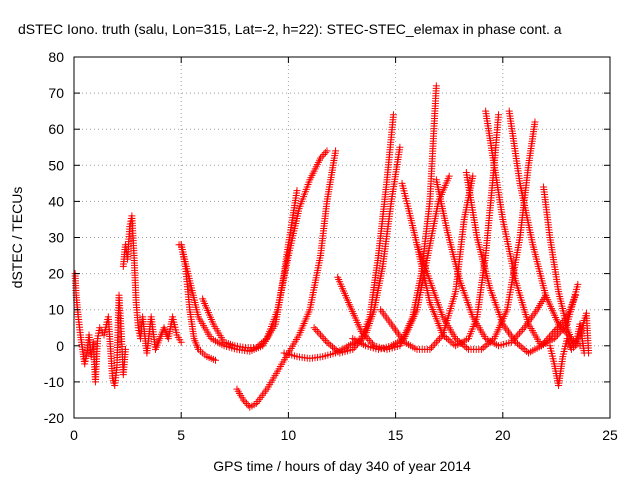 The width and height of the screenshot is (640, 480). What do you see at coordinates (56, 201) in the screenshot?
I see `y-tick-label: 40` at bounding box center [56, 201].